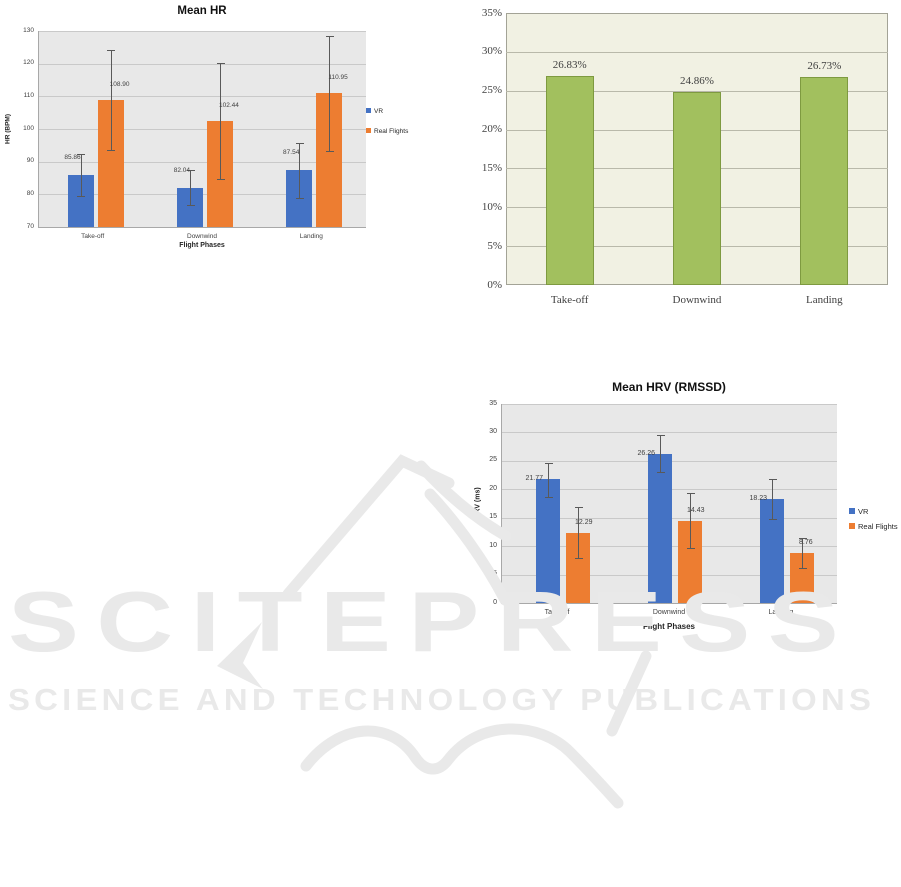  What do you see at coordinates (696, 510) in the screenshot?
I see `value-label: 14.43` at bounding box center [696, 510].